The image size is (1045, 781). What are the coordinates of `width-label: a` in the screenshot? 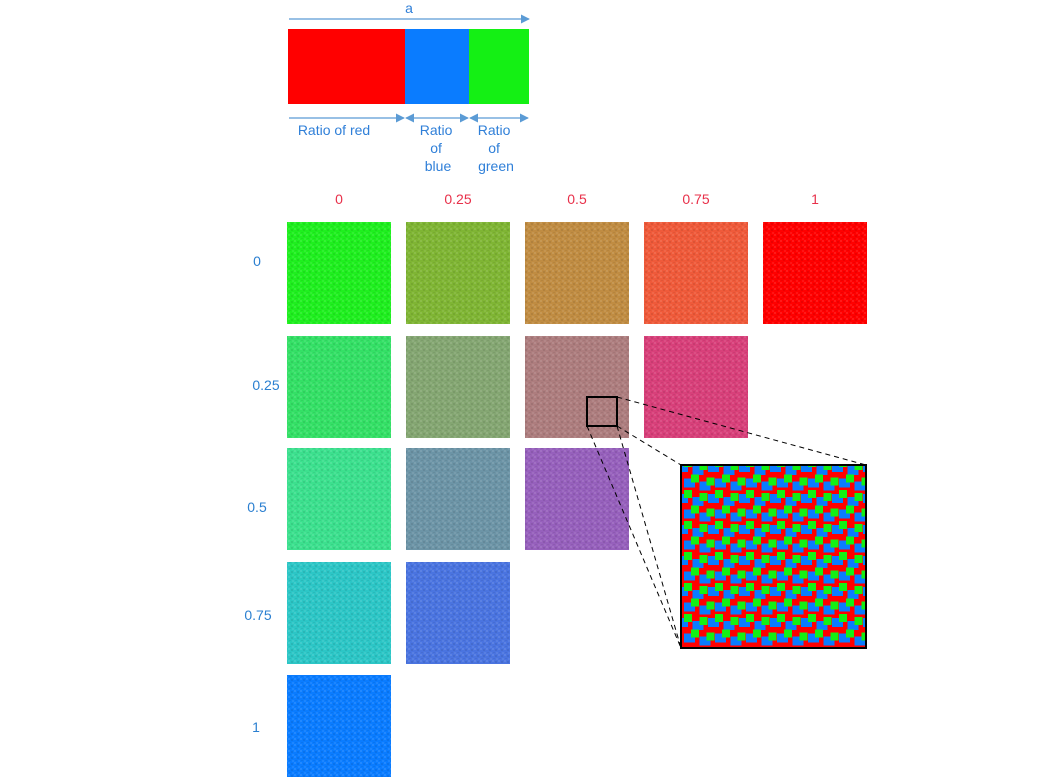 It's located at (409, 8).